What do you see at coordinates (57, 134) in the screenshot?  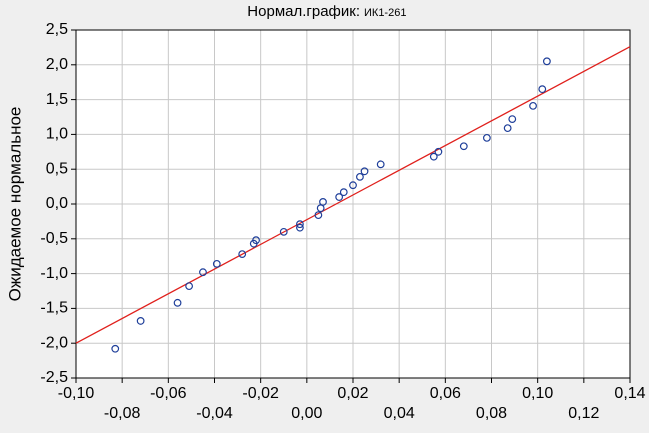 I see `y-tick-label: 1,0` at bounding box center [57, 134].